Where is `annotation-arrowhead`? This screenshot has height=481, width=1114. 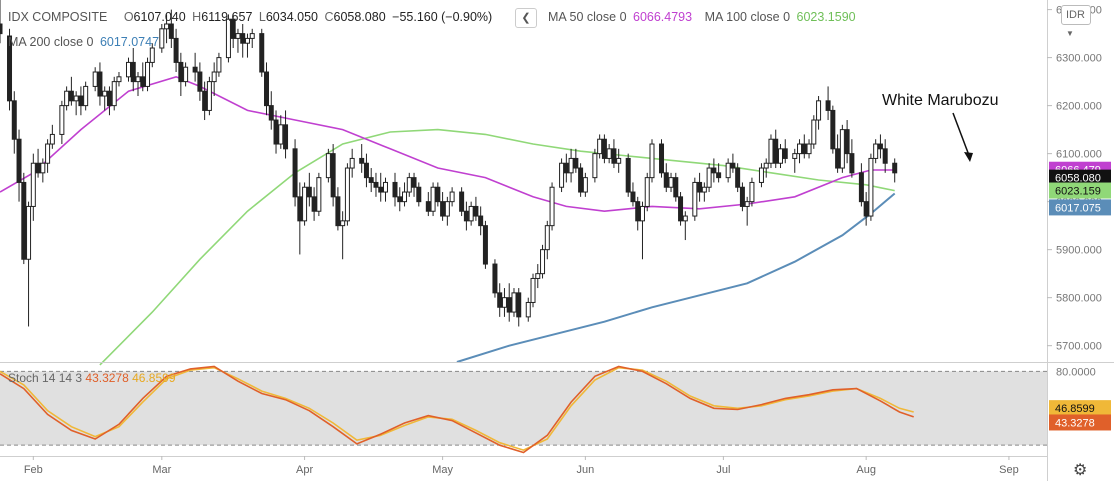
annotation-arrowhead is located at coordinates (968, 157).